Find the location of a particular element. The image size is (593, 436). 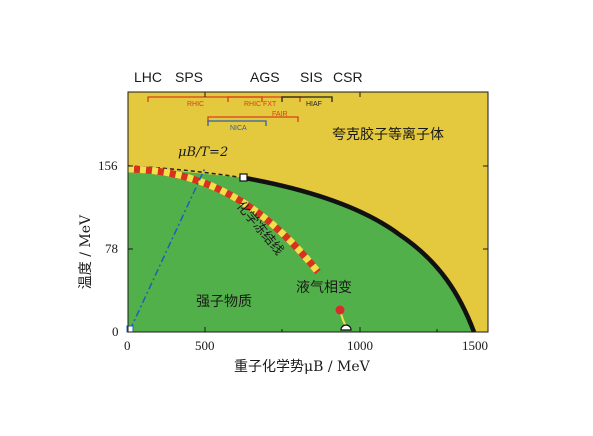

range-label-hiaf: HIAF is located at coordinates (314, 104).